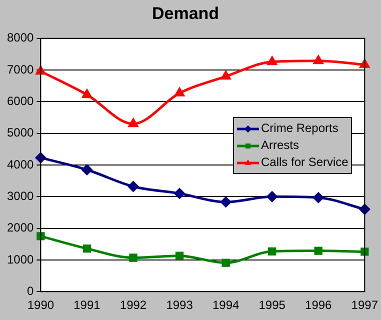 This screenshot has height=320, width=381. What do you see at coordinates (20, 259) in the screenshot?
I see `y-tick-label: 1000` at bounding box center [20, 259].